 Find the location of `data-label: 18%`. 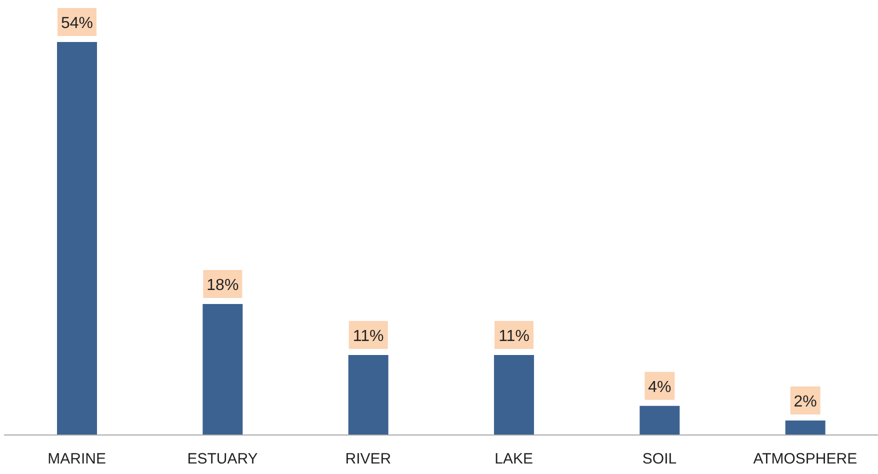

data-label: 18% is located at coordinates (222, 285).